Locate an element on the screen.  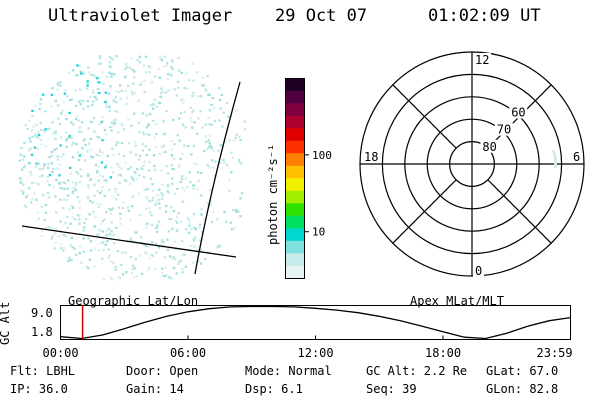
colorbar-frame is located at coordinates (295, 178).